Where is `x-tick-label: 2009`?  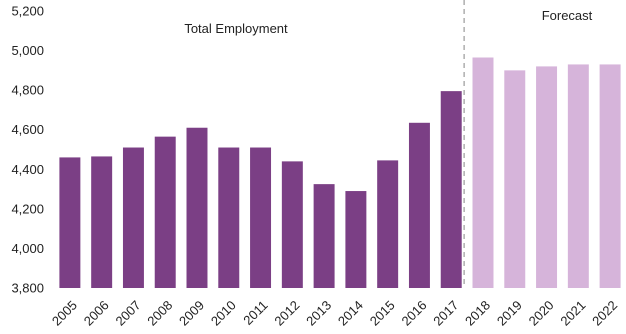
x-tick-label: 2009 is located at coordinates (191, 313).